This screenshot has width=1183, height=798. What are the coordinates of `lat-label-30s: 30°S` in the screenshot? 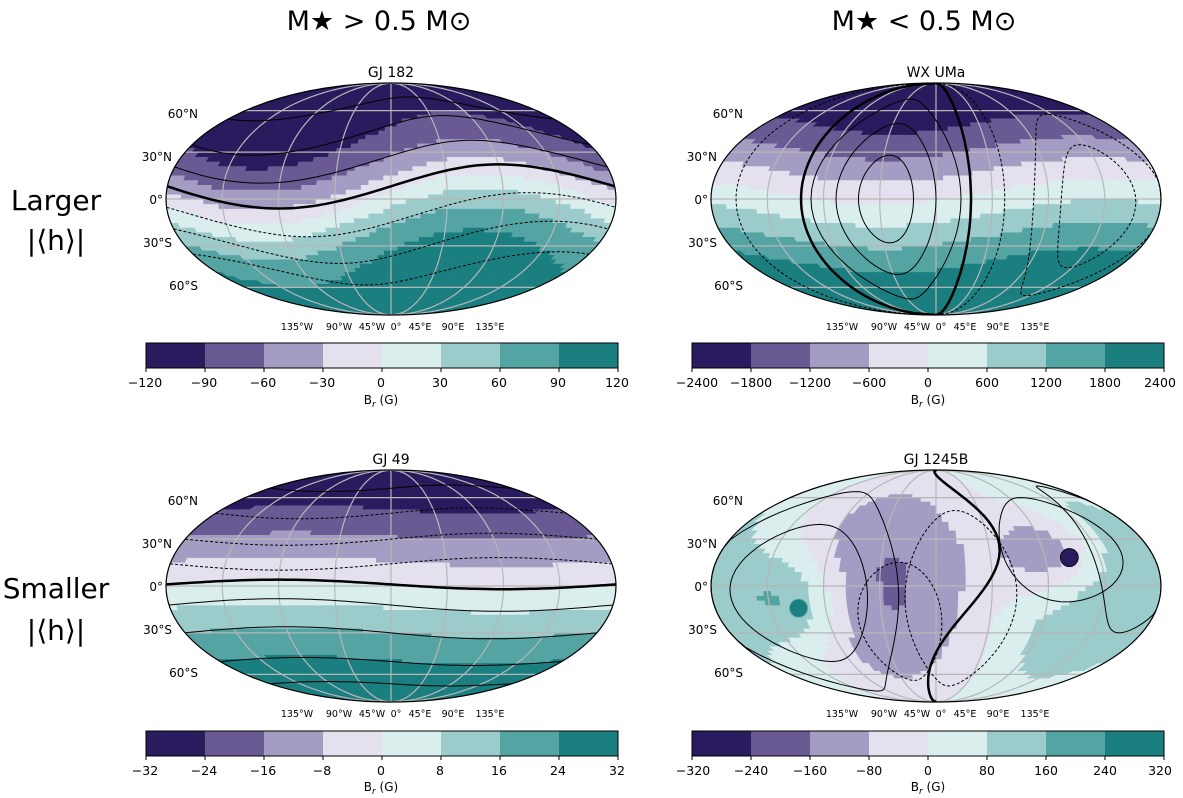 It's located at (157, 243).